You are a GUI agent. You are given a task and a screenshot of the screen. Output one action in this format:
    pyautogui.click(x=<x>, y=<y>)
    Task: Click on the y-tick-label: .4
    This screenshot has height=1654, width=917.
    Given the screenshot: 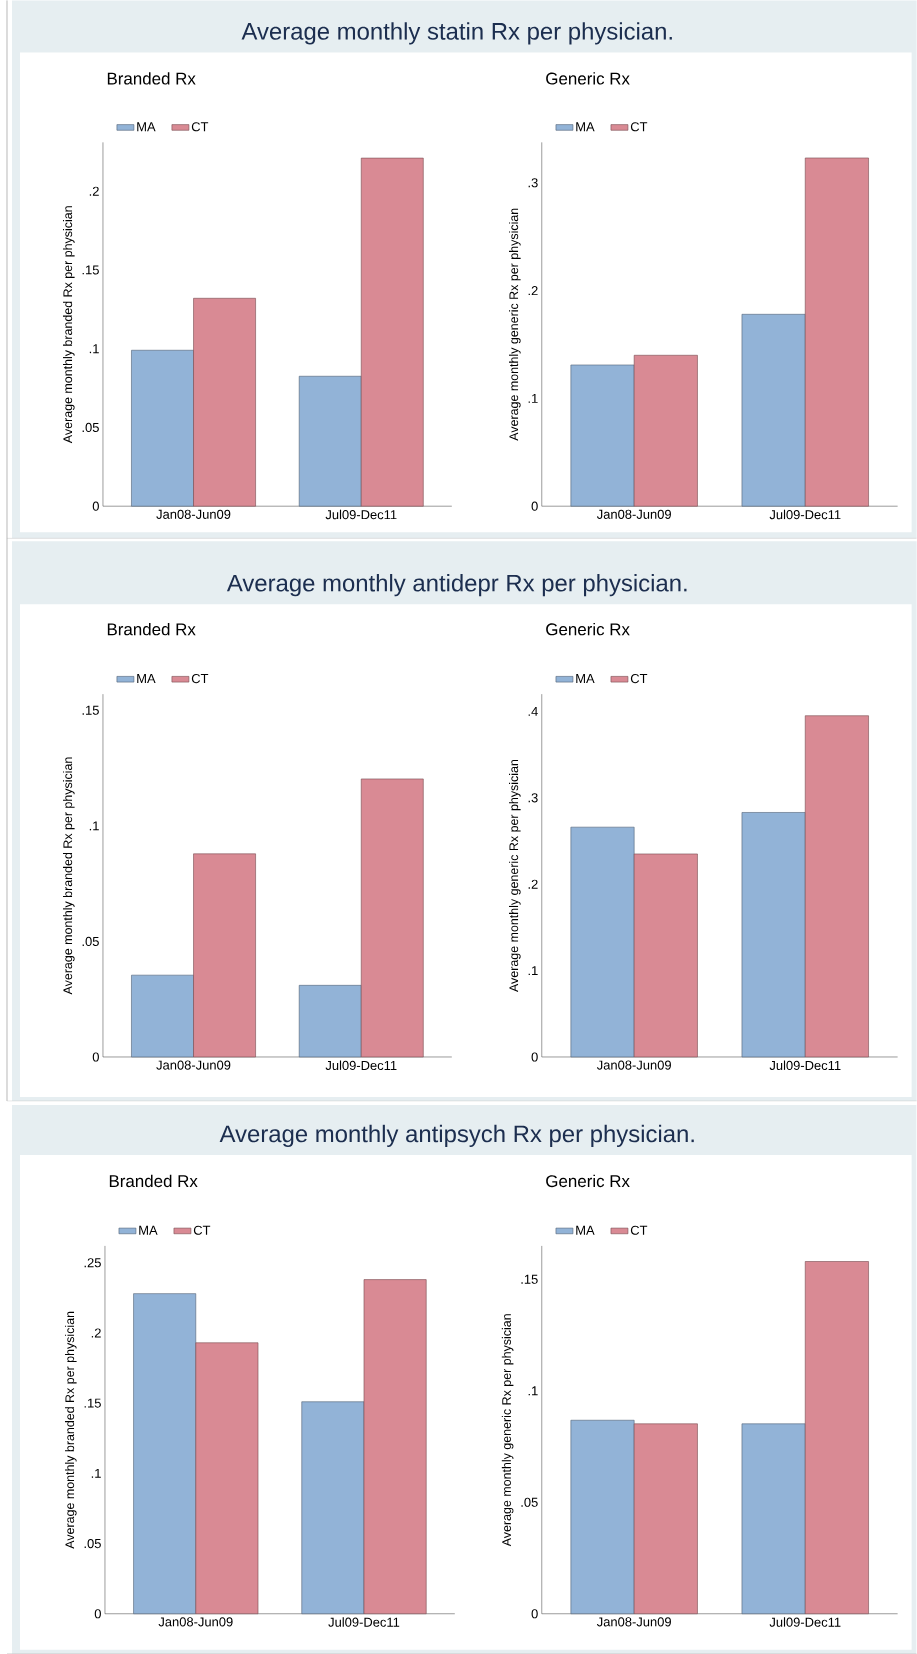 What is the action you would take?
    pyautogui.click(x=533, y=711)
    